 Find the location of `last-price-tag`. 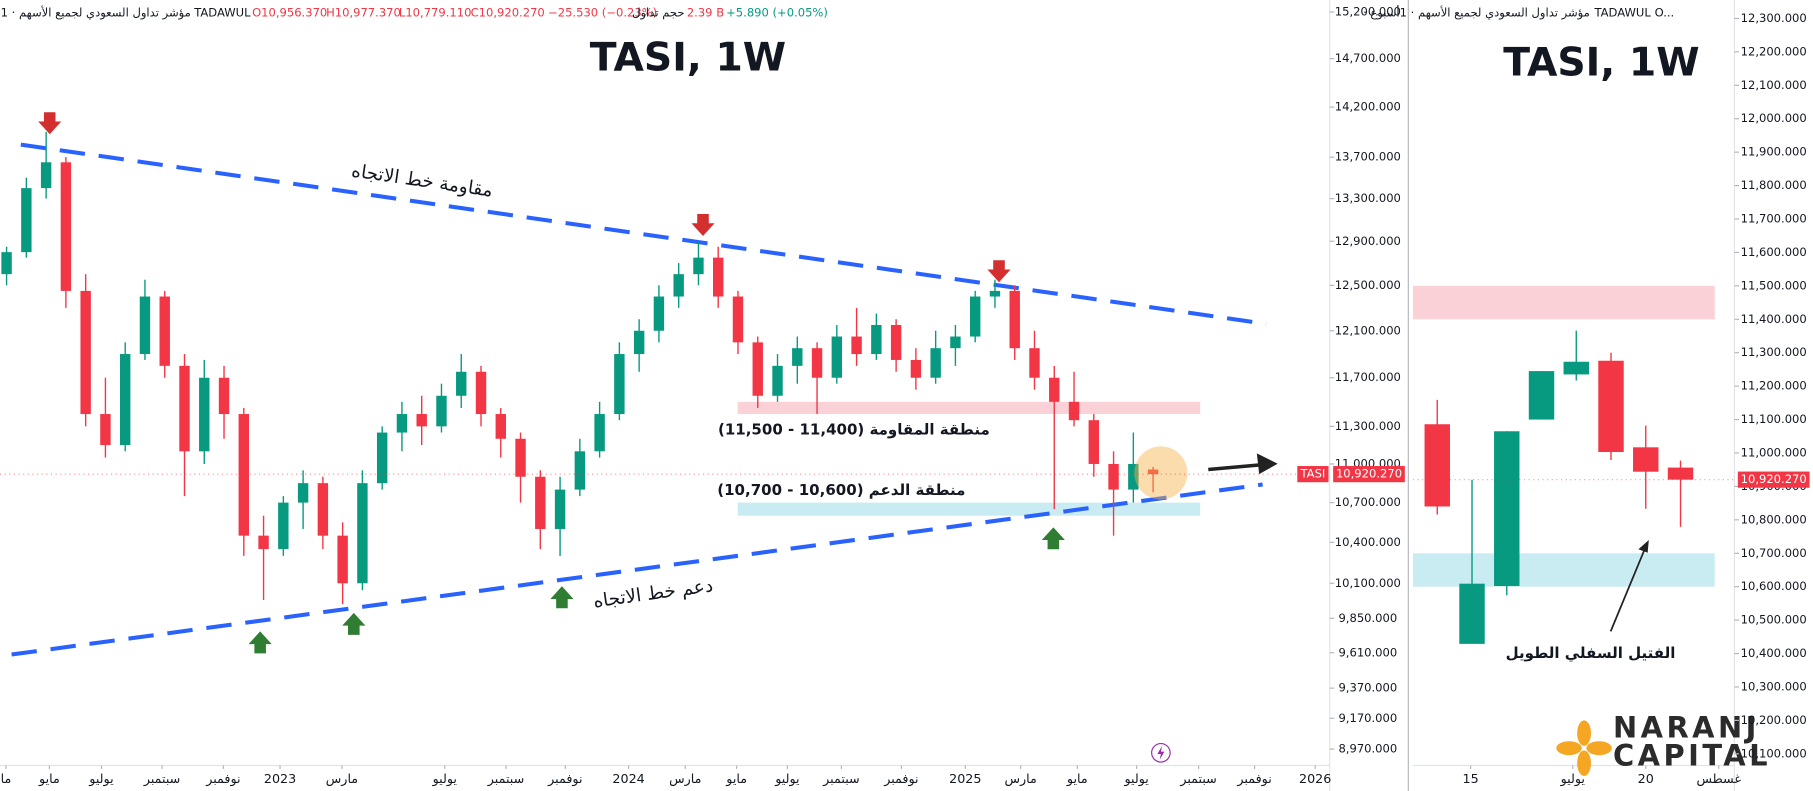

last-price-tag is located at coordinates (1369, 474).